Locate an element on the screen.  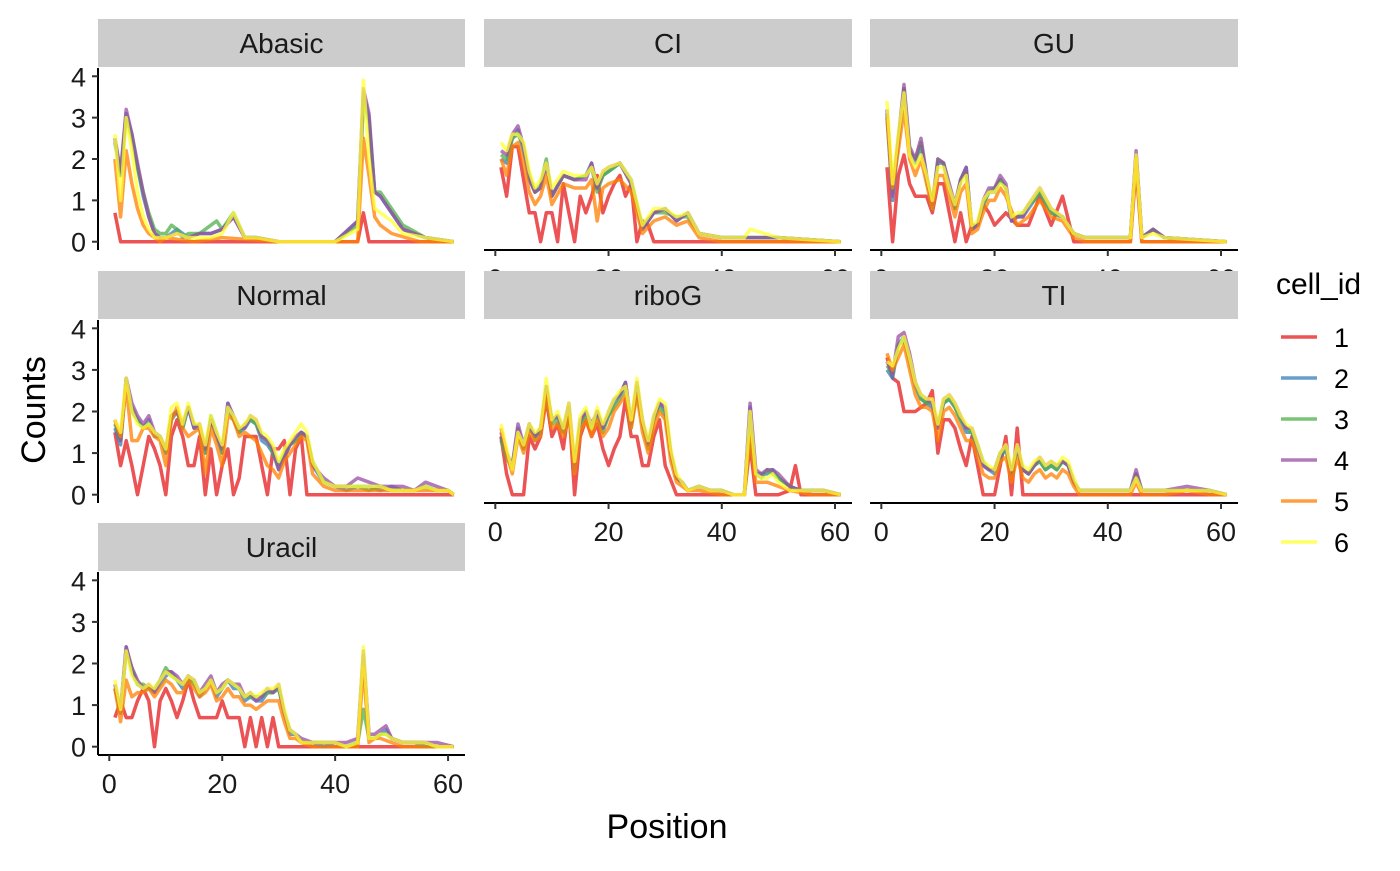
facet-panel-GU: GU0204060 is located at coordinates (1054, 156).